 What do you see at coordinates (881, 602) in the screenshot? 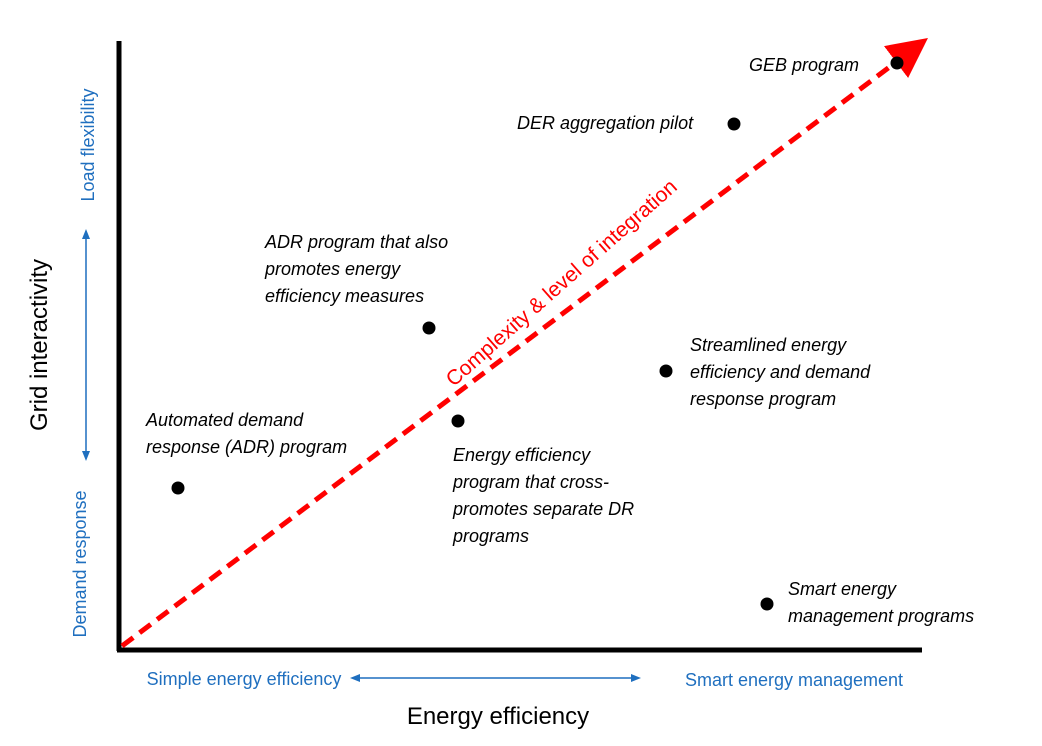
I see `program-label: Smart energy management programs` at bounding box center [881, 602].